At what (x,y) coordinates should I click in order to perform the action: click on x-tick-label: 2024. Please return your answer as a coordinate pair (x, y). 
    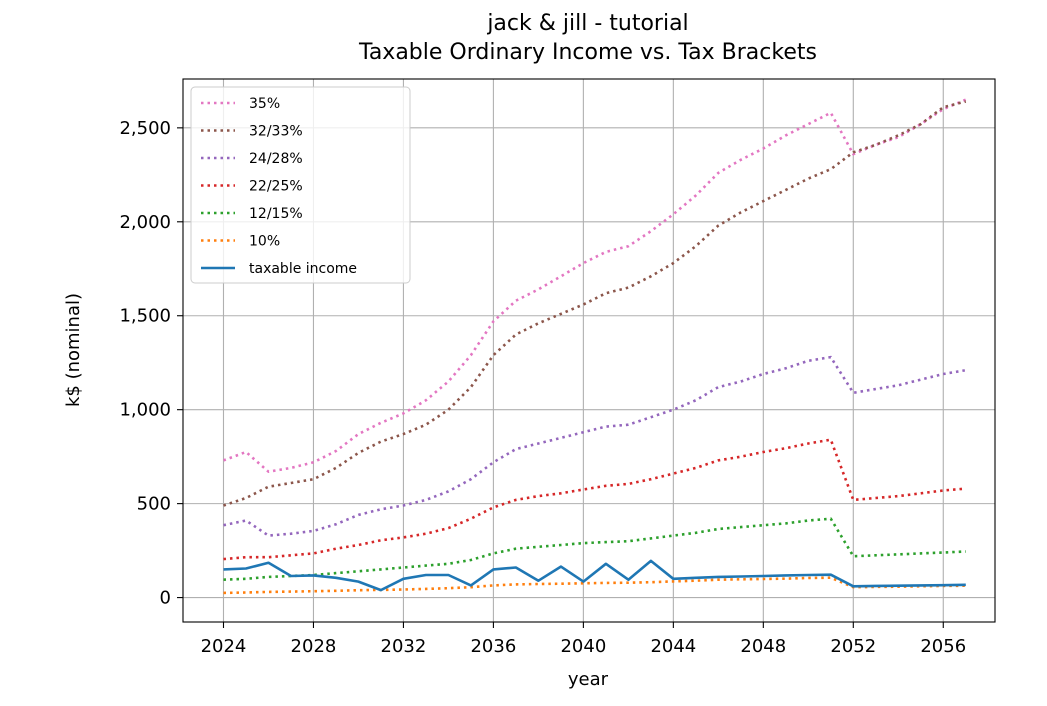
    Looking at the image, I should click on (224, 646).